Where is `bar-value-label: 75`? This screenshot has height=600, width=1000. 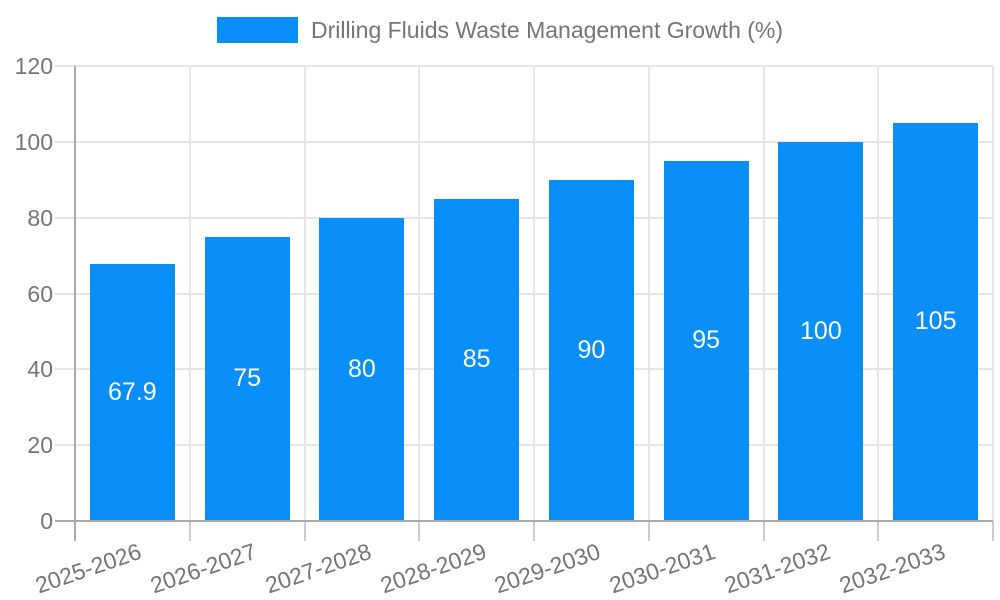 bar-value-label: 75 is located at coordinates (247, 378).